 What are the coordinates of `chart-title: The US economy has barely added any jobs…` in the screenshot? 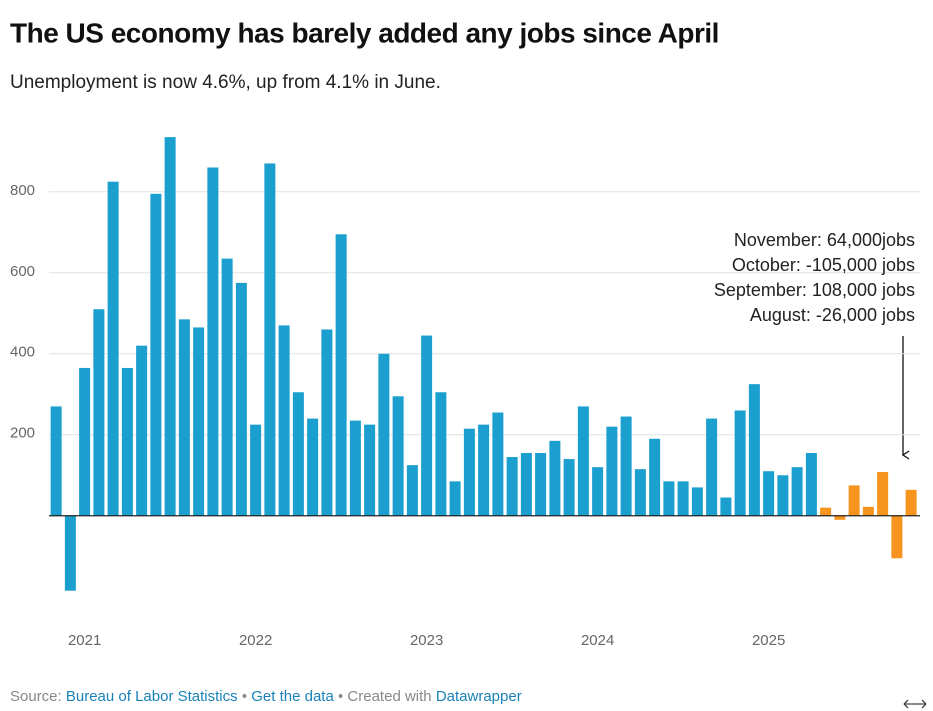 It's located at (364, 32).